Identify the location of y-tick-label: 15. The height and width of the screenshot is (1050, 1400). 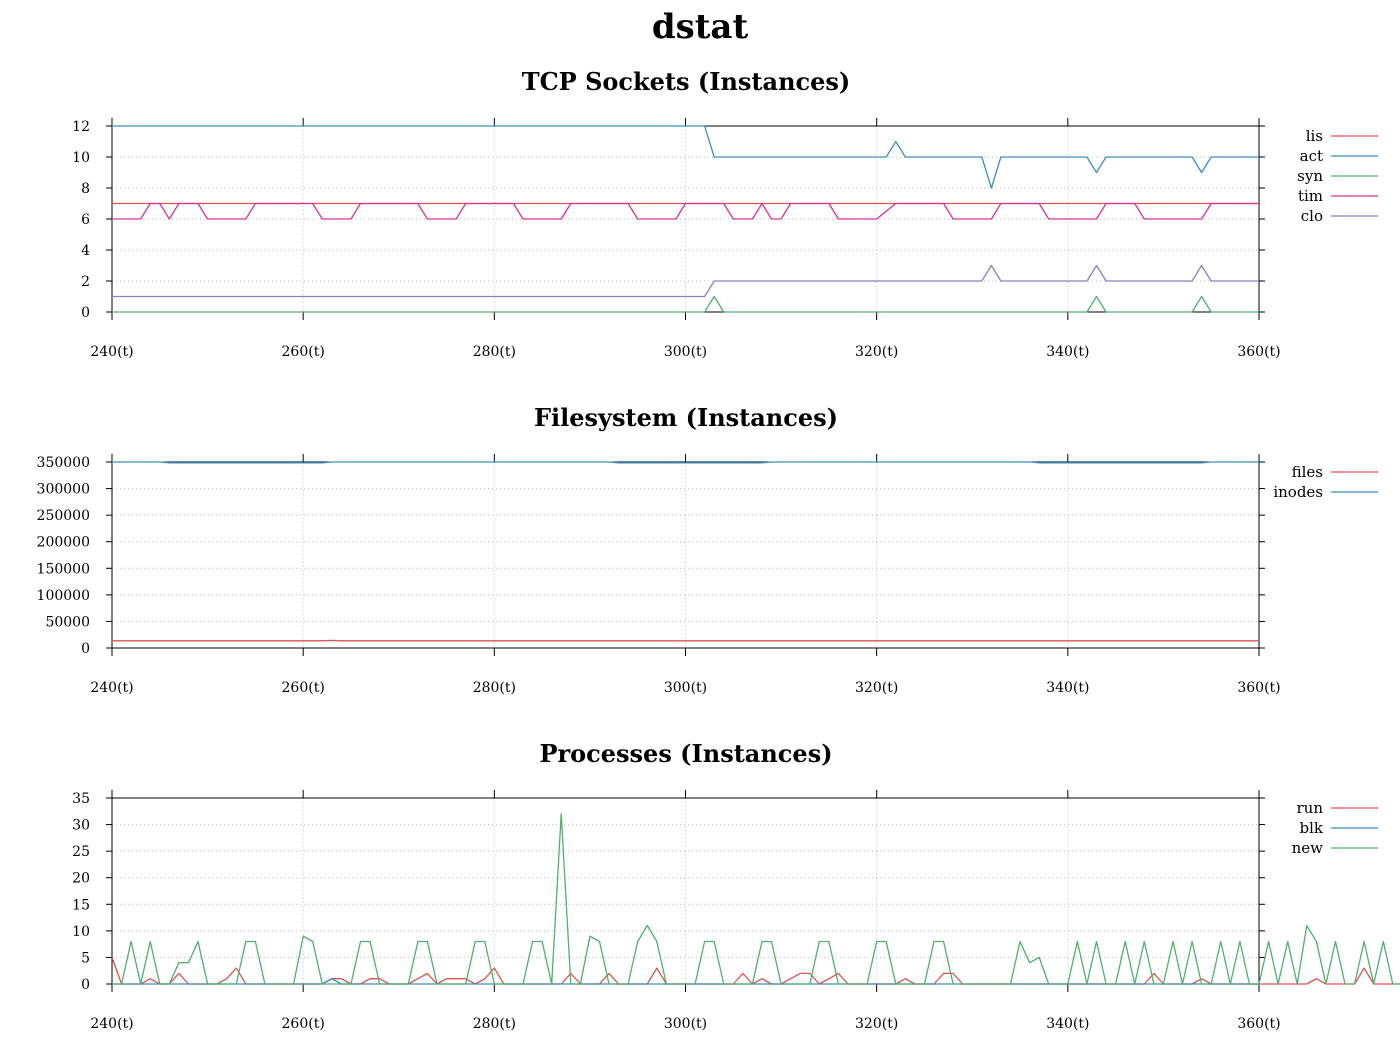
(81, 905).